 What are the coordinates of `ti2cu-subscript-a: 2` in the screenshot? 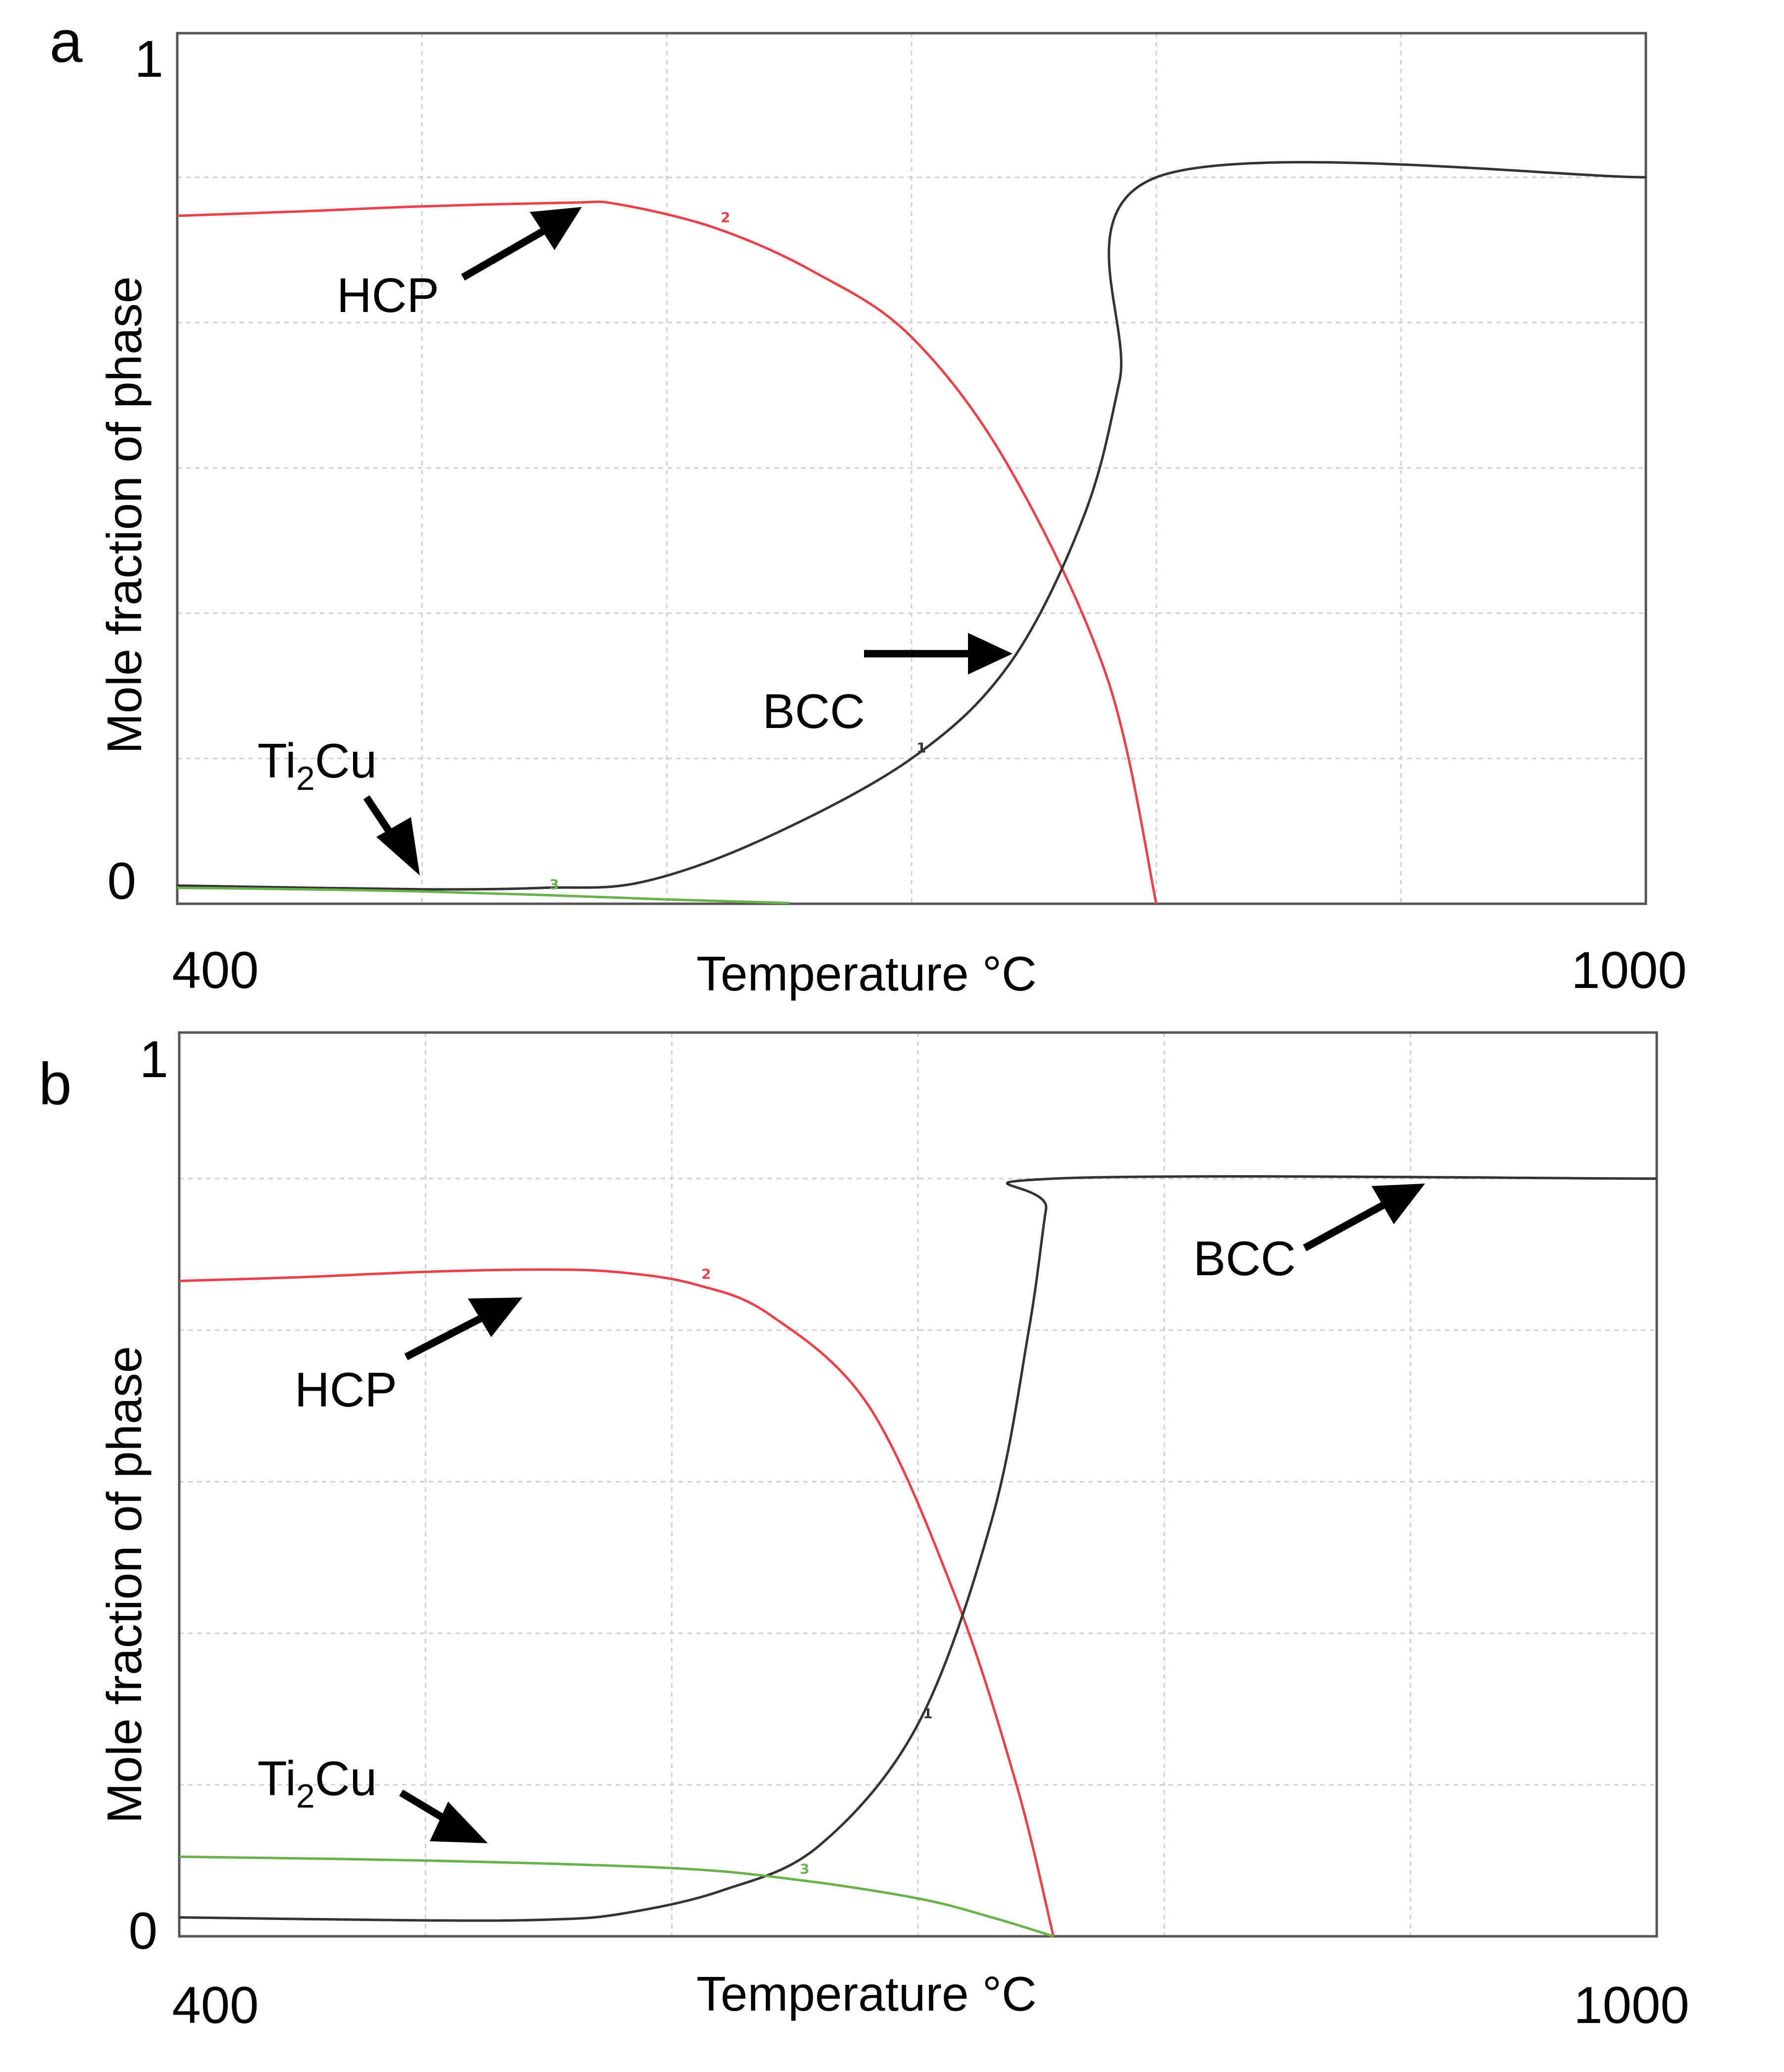 It's located at (305, 778).